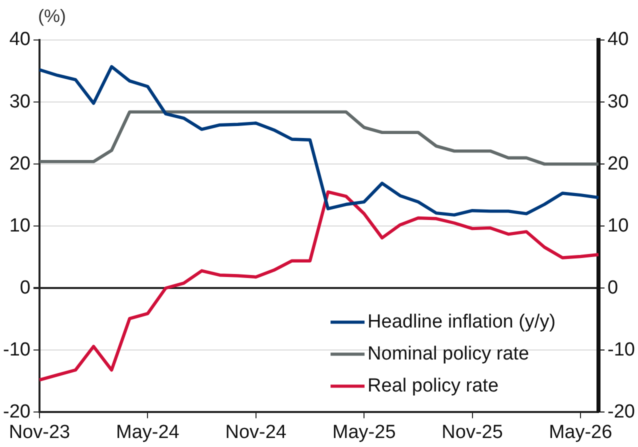  I want to click on y-tick-label: 0, so click(25, 287).